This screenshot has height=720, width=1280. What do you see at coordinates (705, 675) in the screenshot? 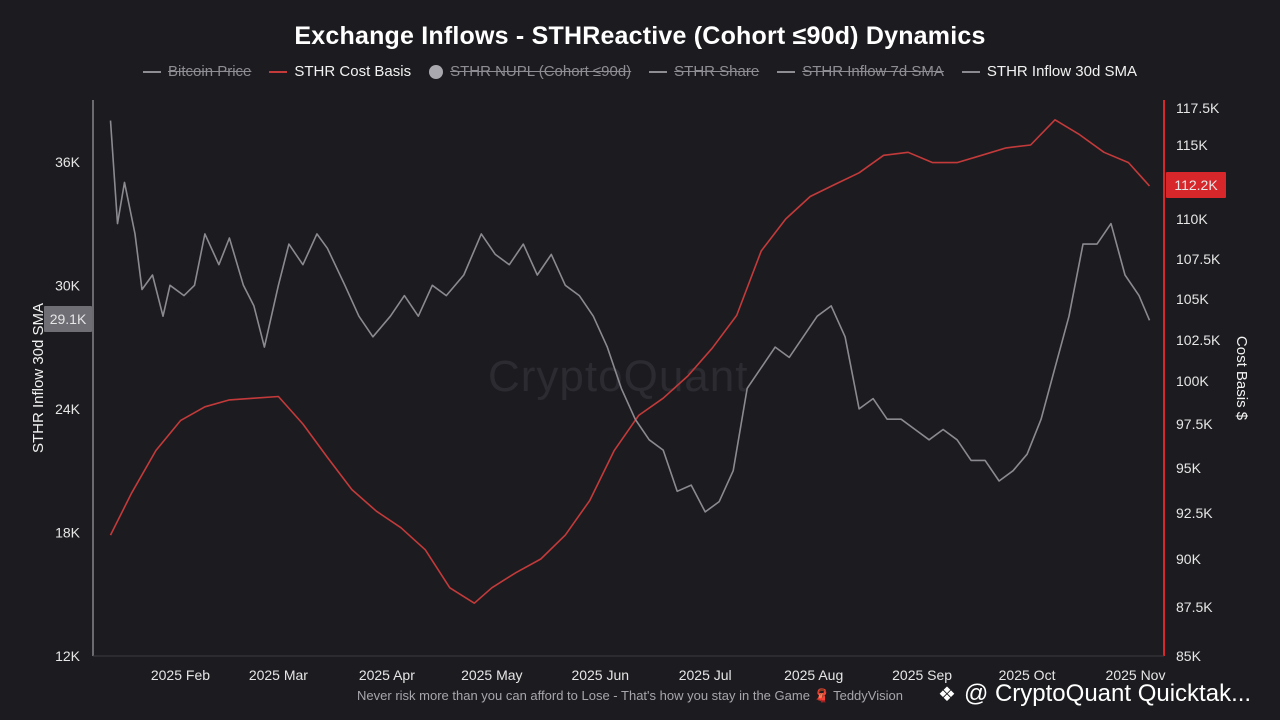
I see `x-tick-label: 2025 Jul` at bounding box center [705, 675].